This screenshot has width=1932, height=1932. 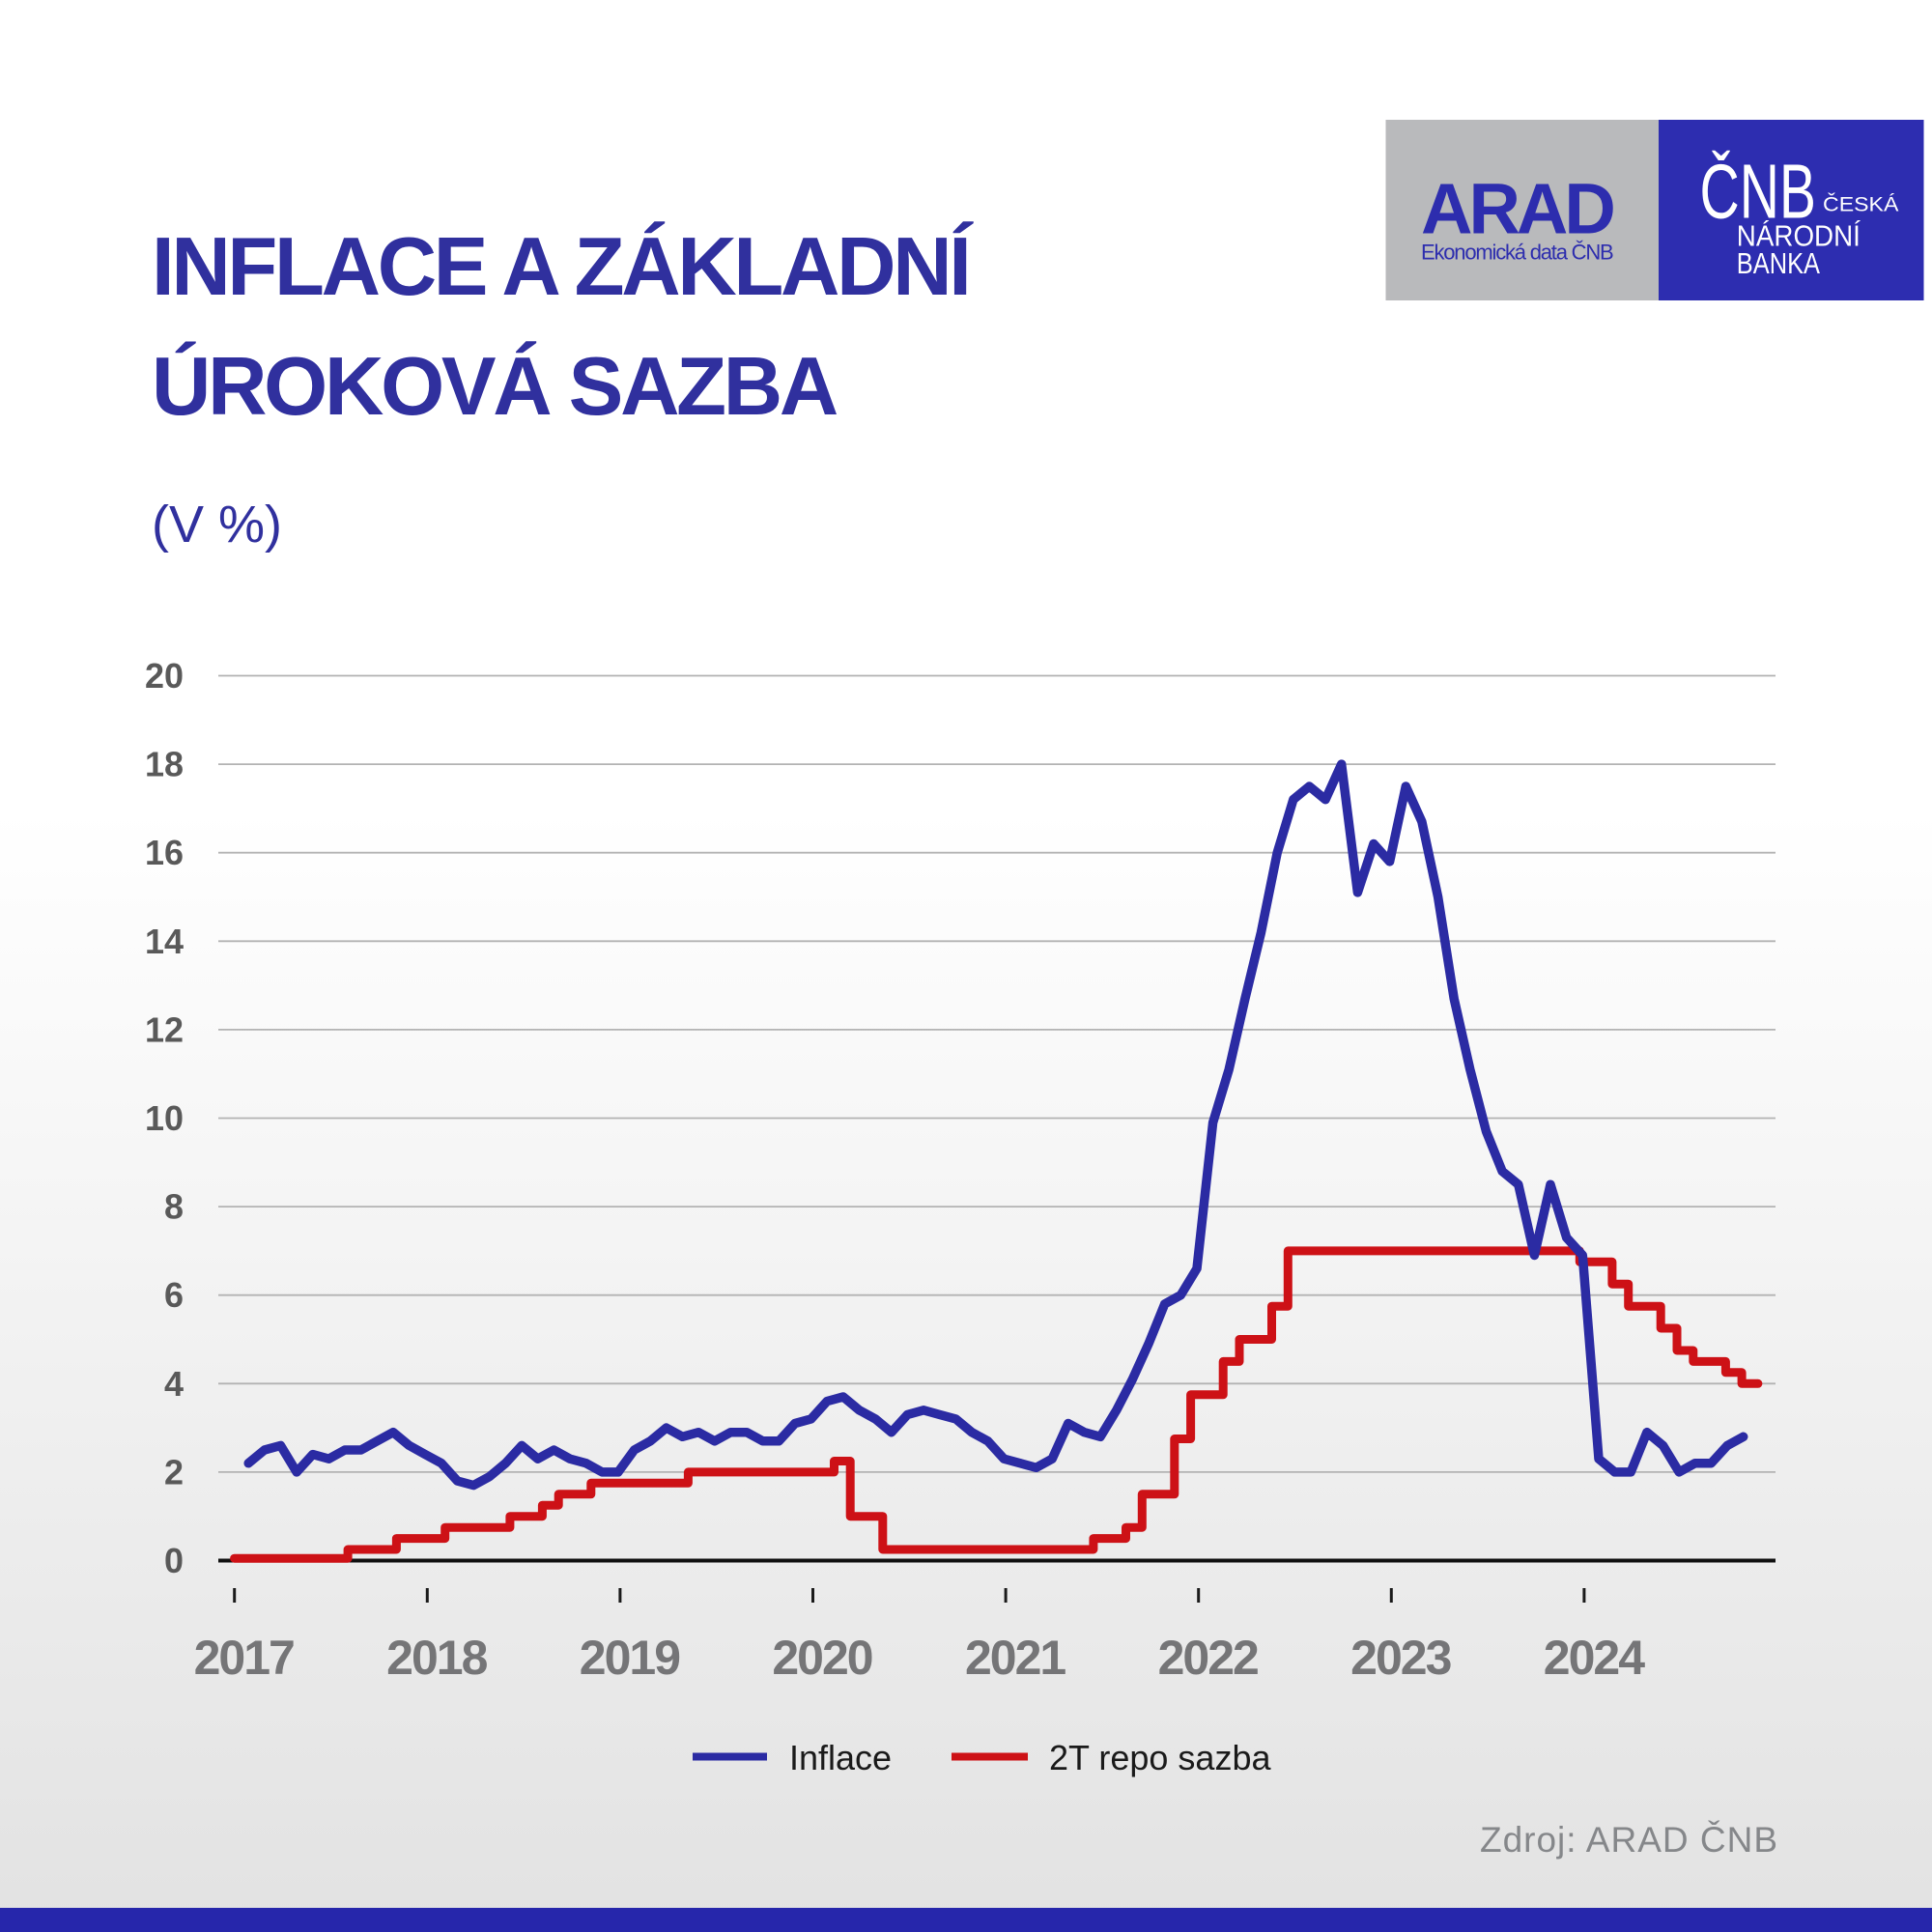 What do you see at coordinates (436, 1658) in the screenshot?
I see `svg-text: 2018` at bounding box center [436, 1658].